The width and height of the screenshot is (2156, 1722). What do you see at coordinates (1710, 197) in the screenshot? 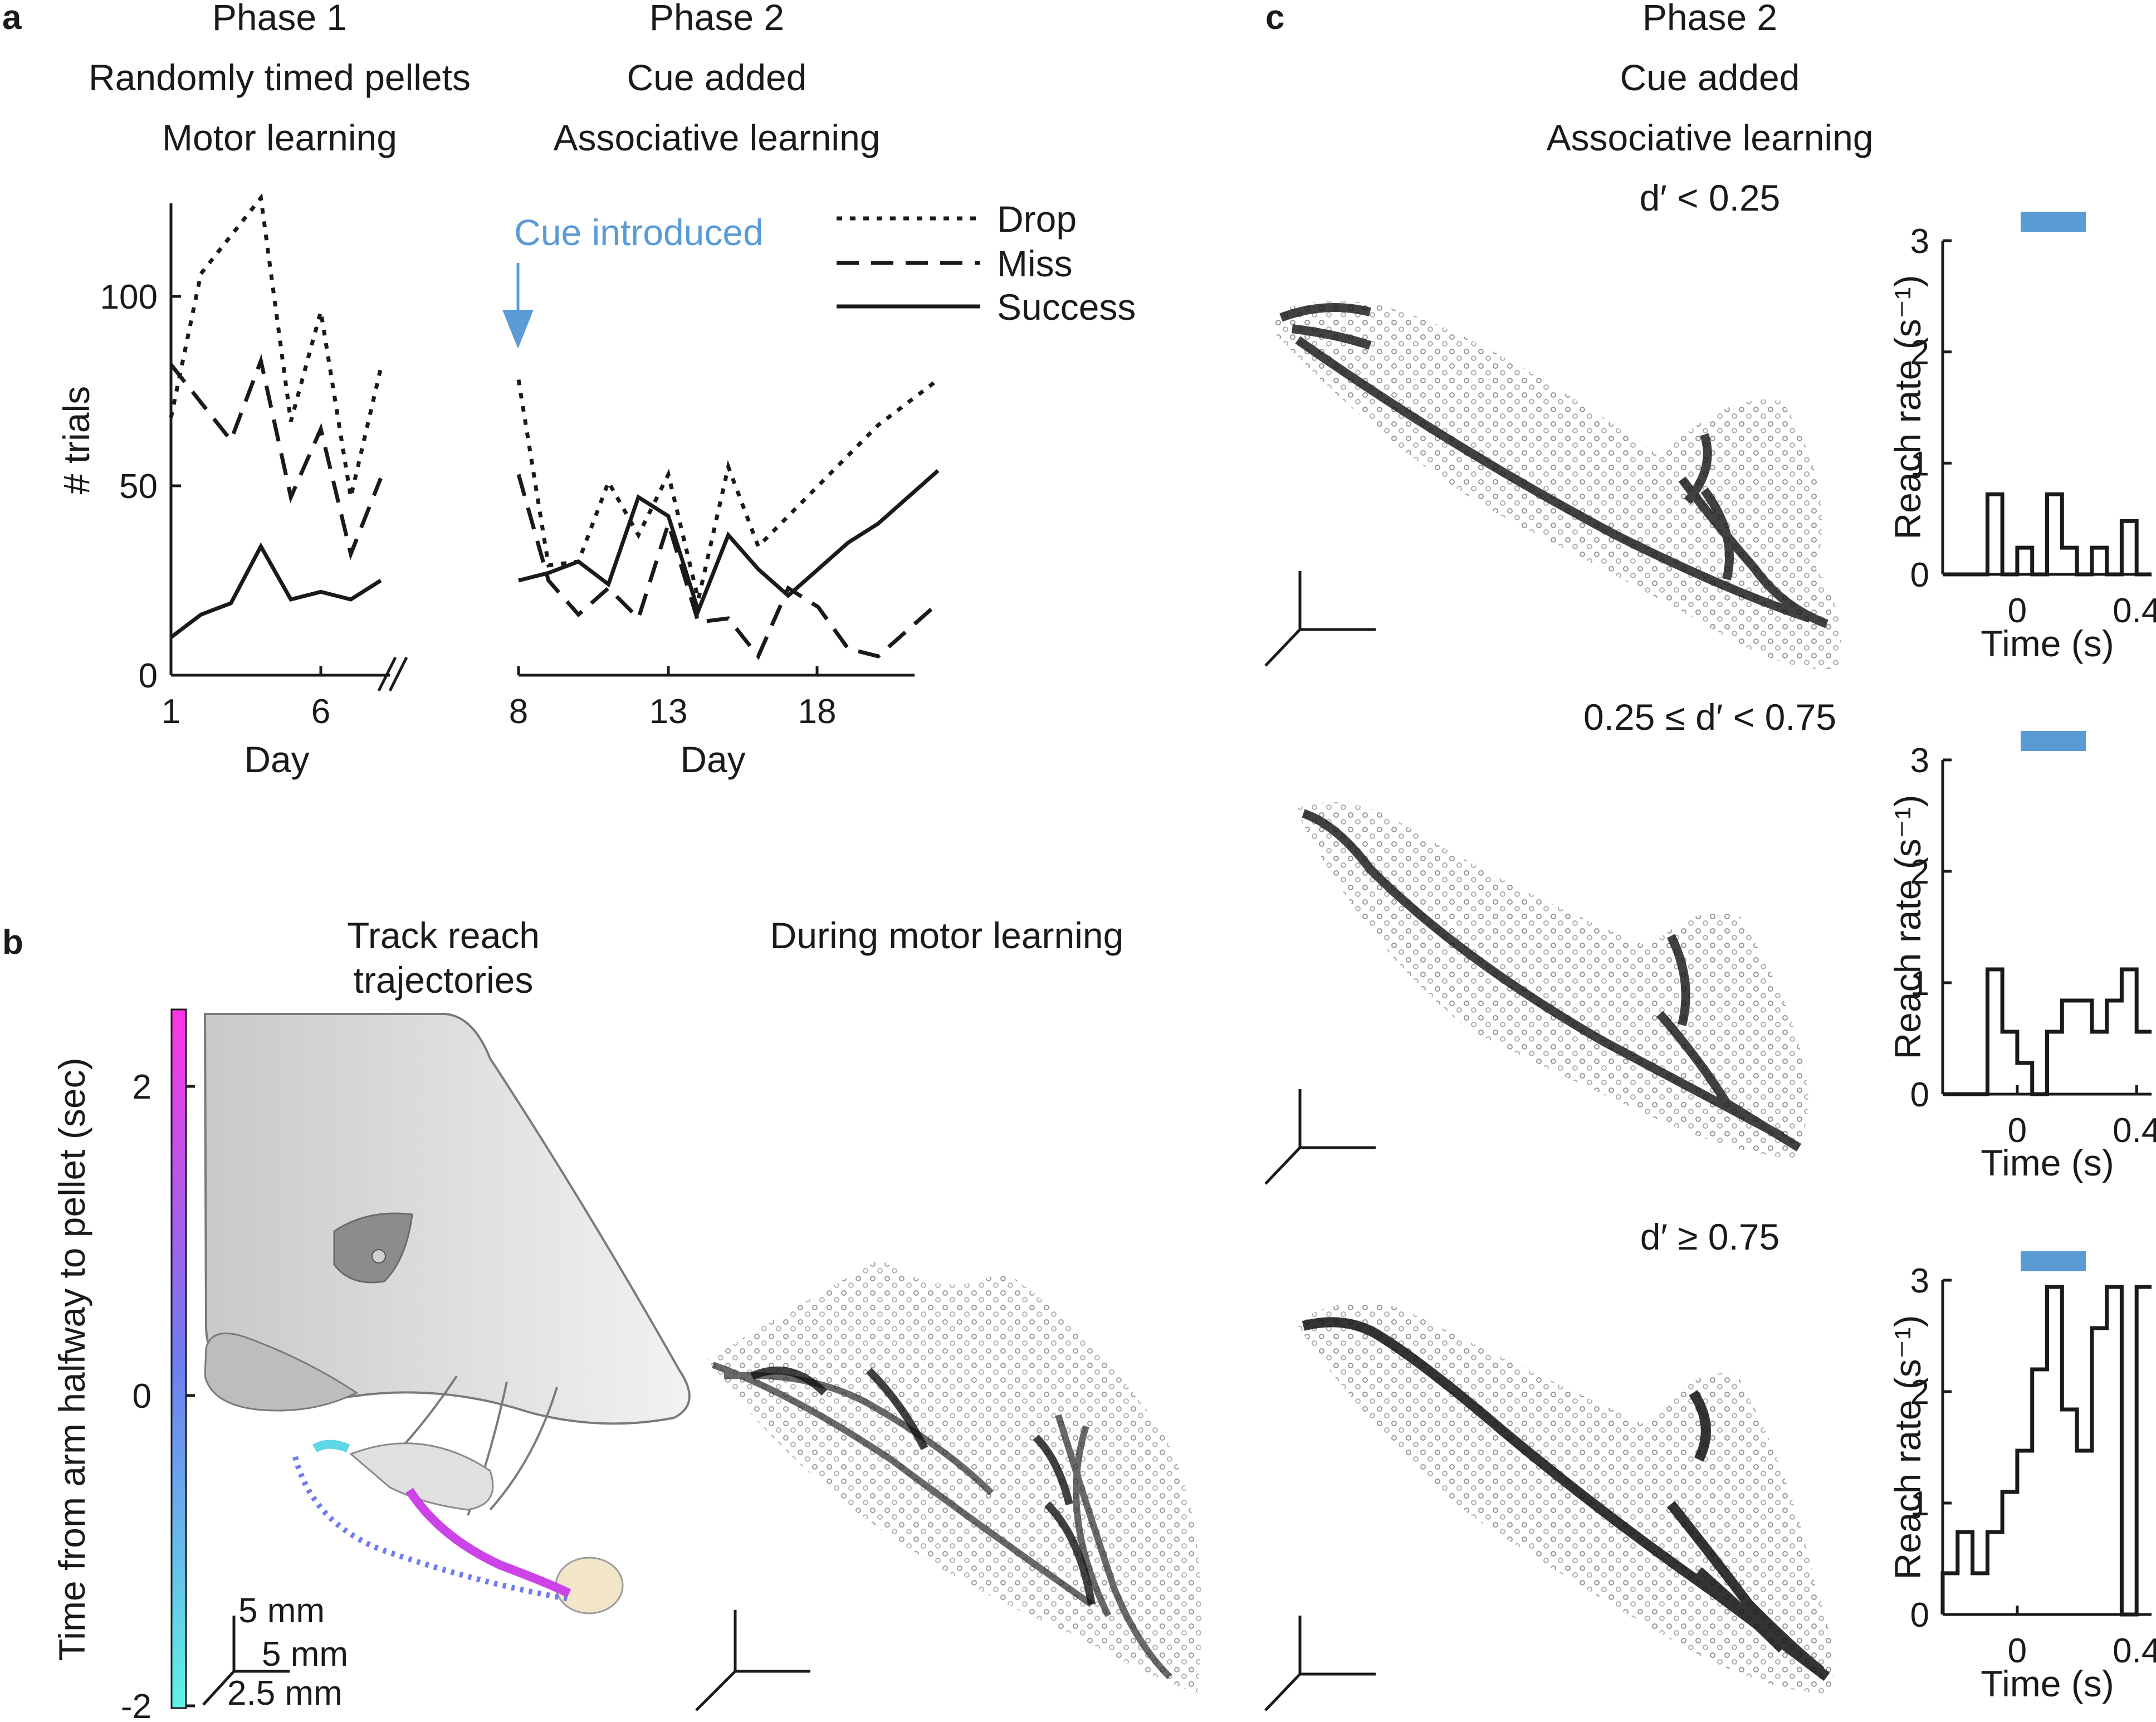
I see `condition-label-row1: d′ < 0.25` at bounding box center [1710, 197].